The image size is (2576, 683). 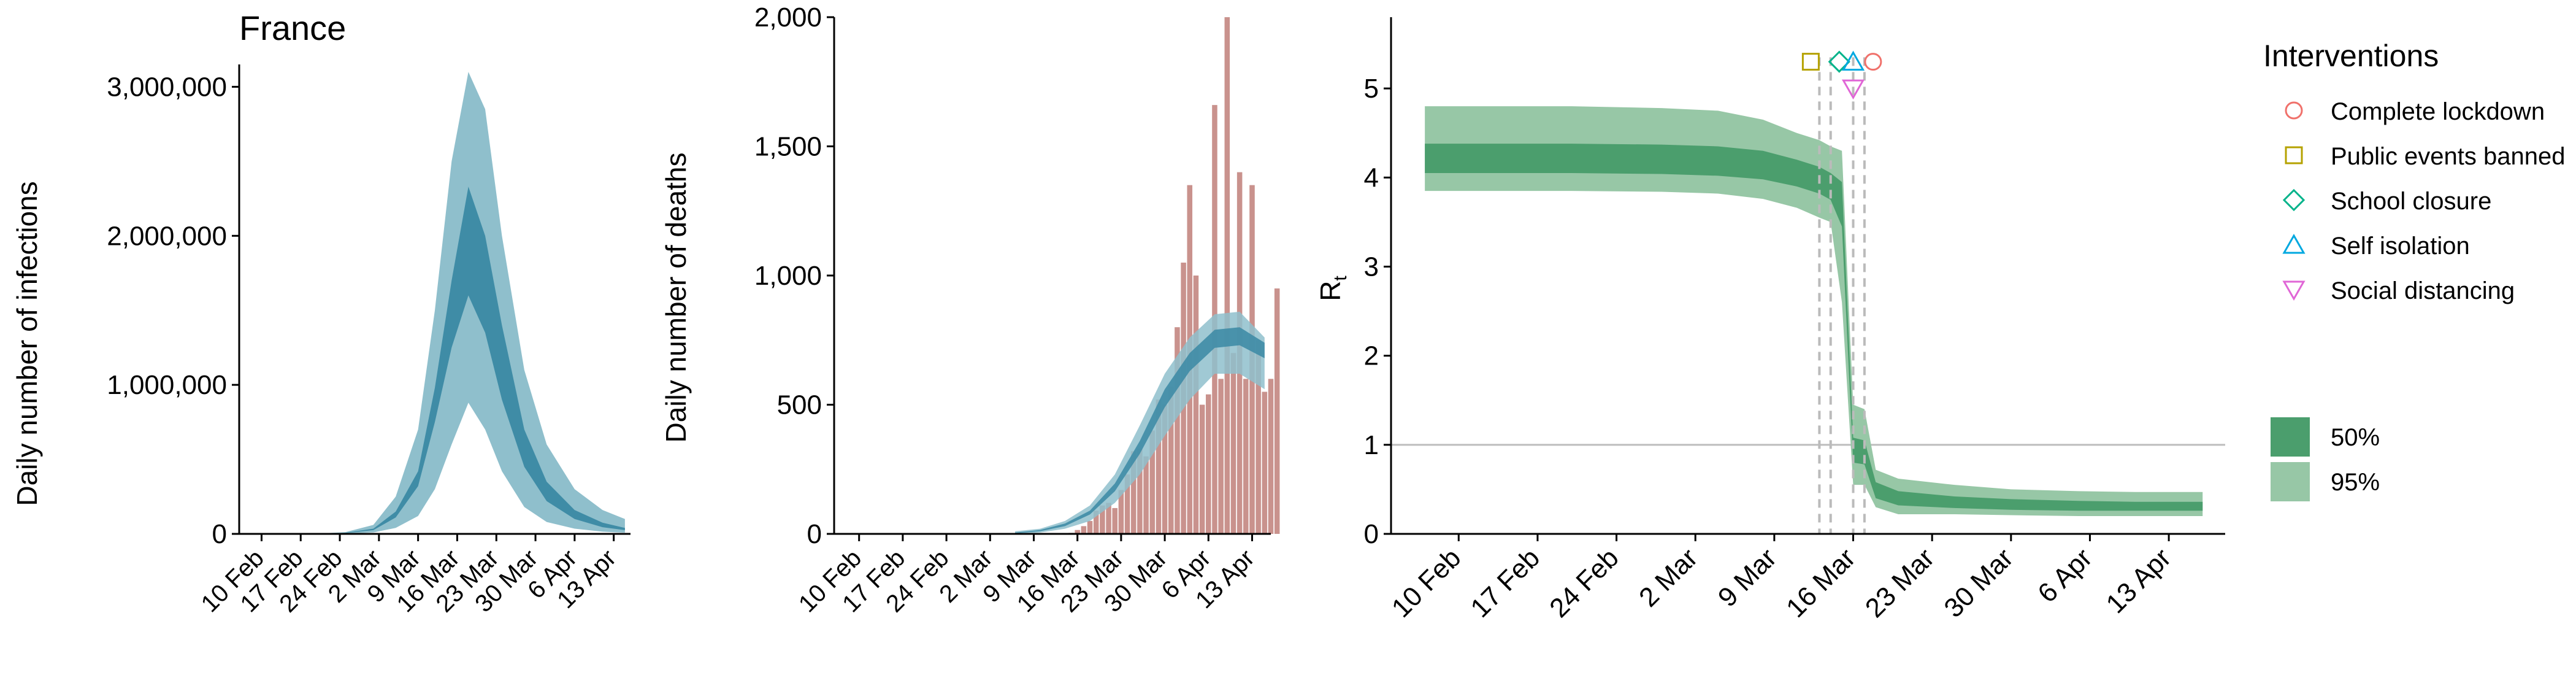 What do you see at coordinates (2355, 482) in the screenshot?
I see `legend-band-label: 95%` at bounding box center [2355, 482].